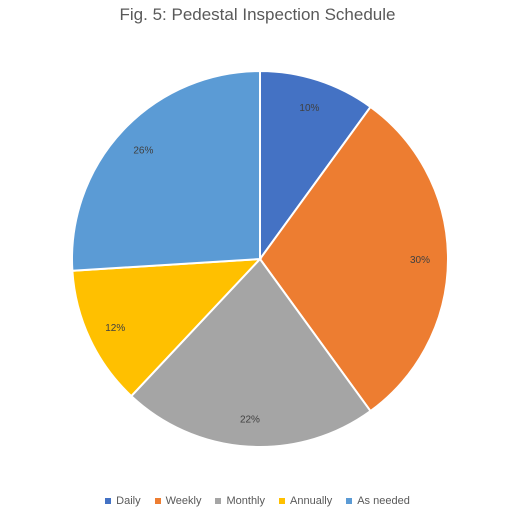 This screenshot has height=514, width=515. What do you see at coordinates (311, 501) in the screenshot?
I see `legend-label: Annually` at bounding box center [311, 501].